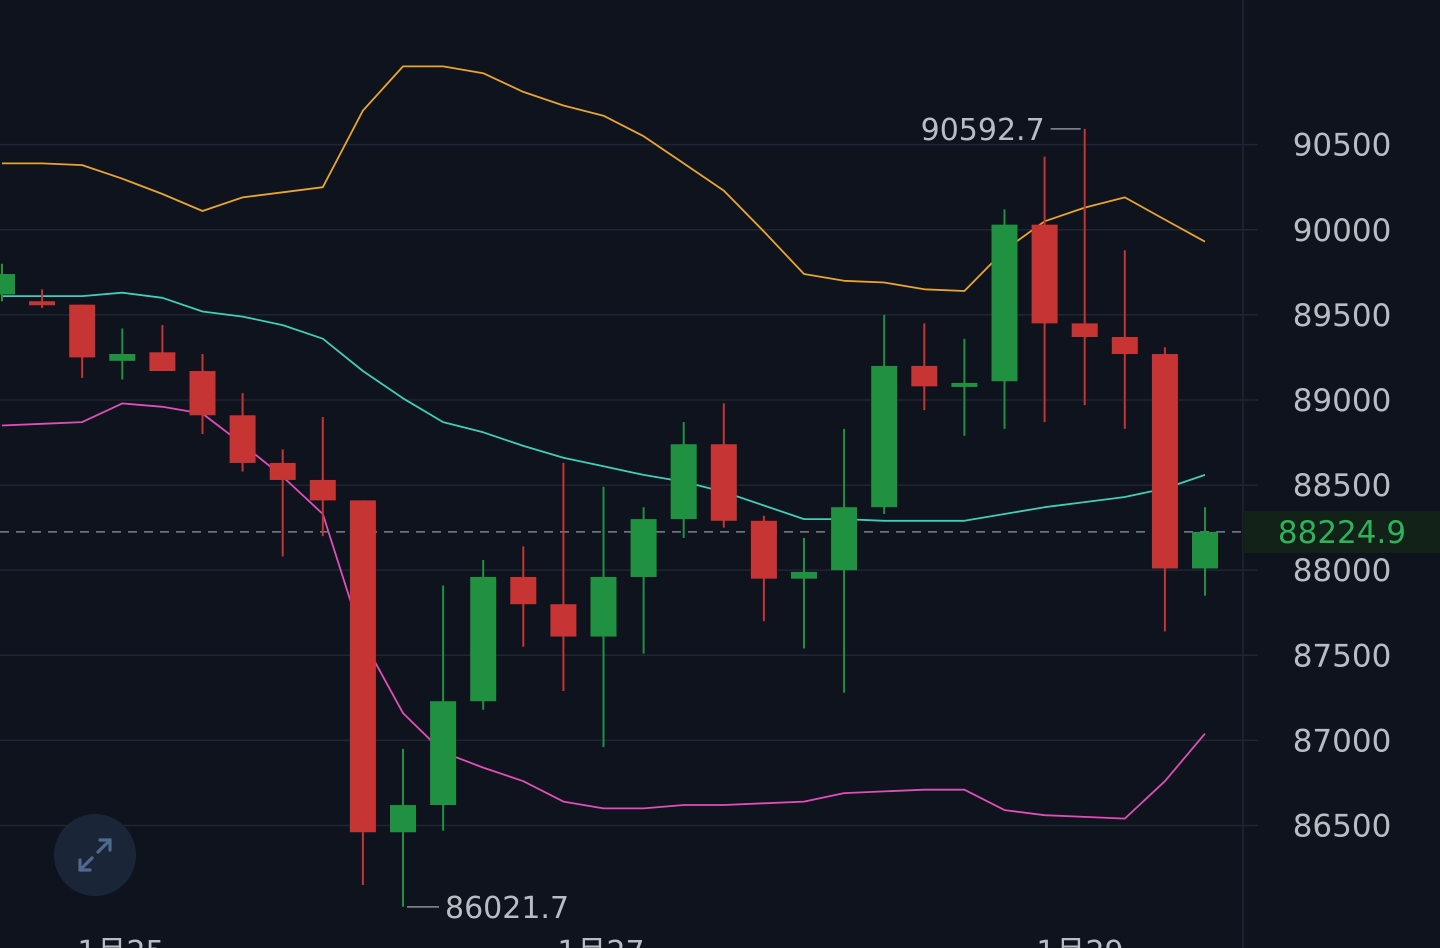 This screenshot has height=948, width=1440. I want to click on expand-button, so click(95, 855).